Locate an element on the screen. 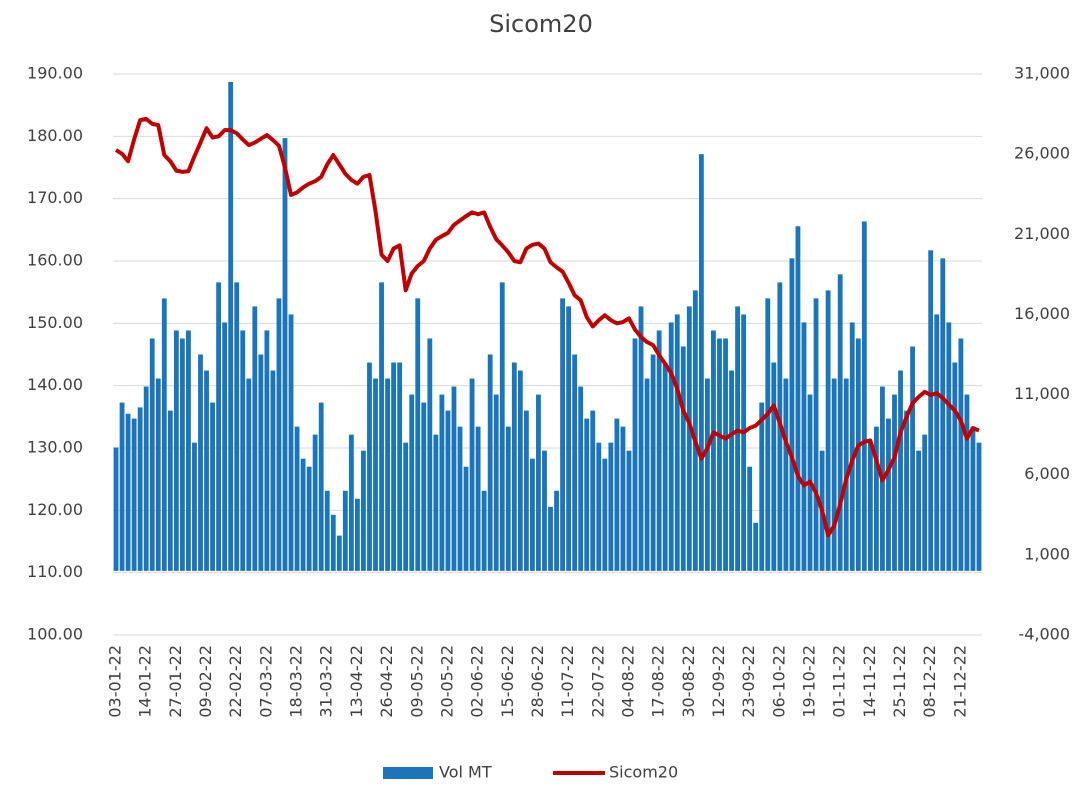 The height and width of the screenshot is (793, 1086). x-tick-label: 19-10-22 is located at coordinates (809, 681).